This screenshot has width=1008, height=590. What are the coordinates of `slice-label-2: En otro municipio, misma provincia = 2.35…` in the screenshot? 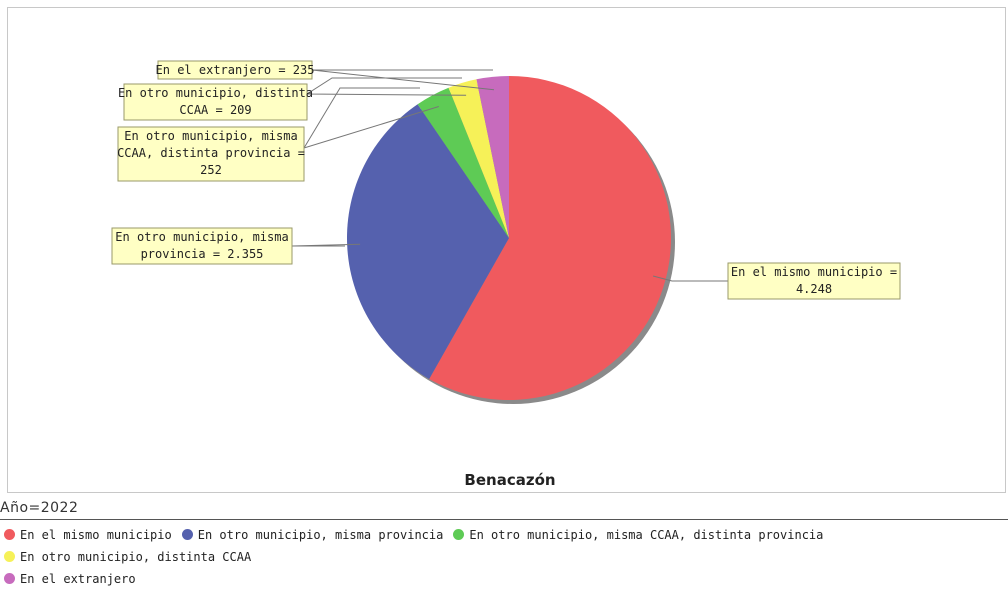 It's located at (202, 246).